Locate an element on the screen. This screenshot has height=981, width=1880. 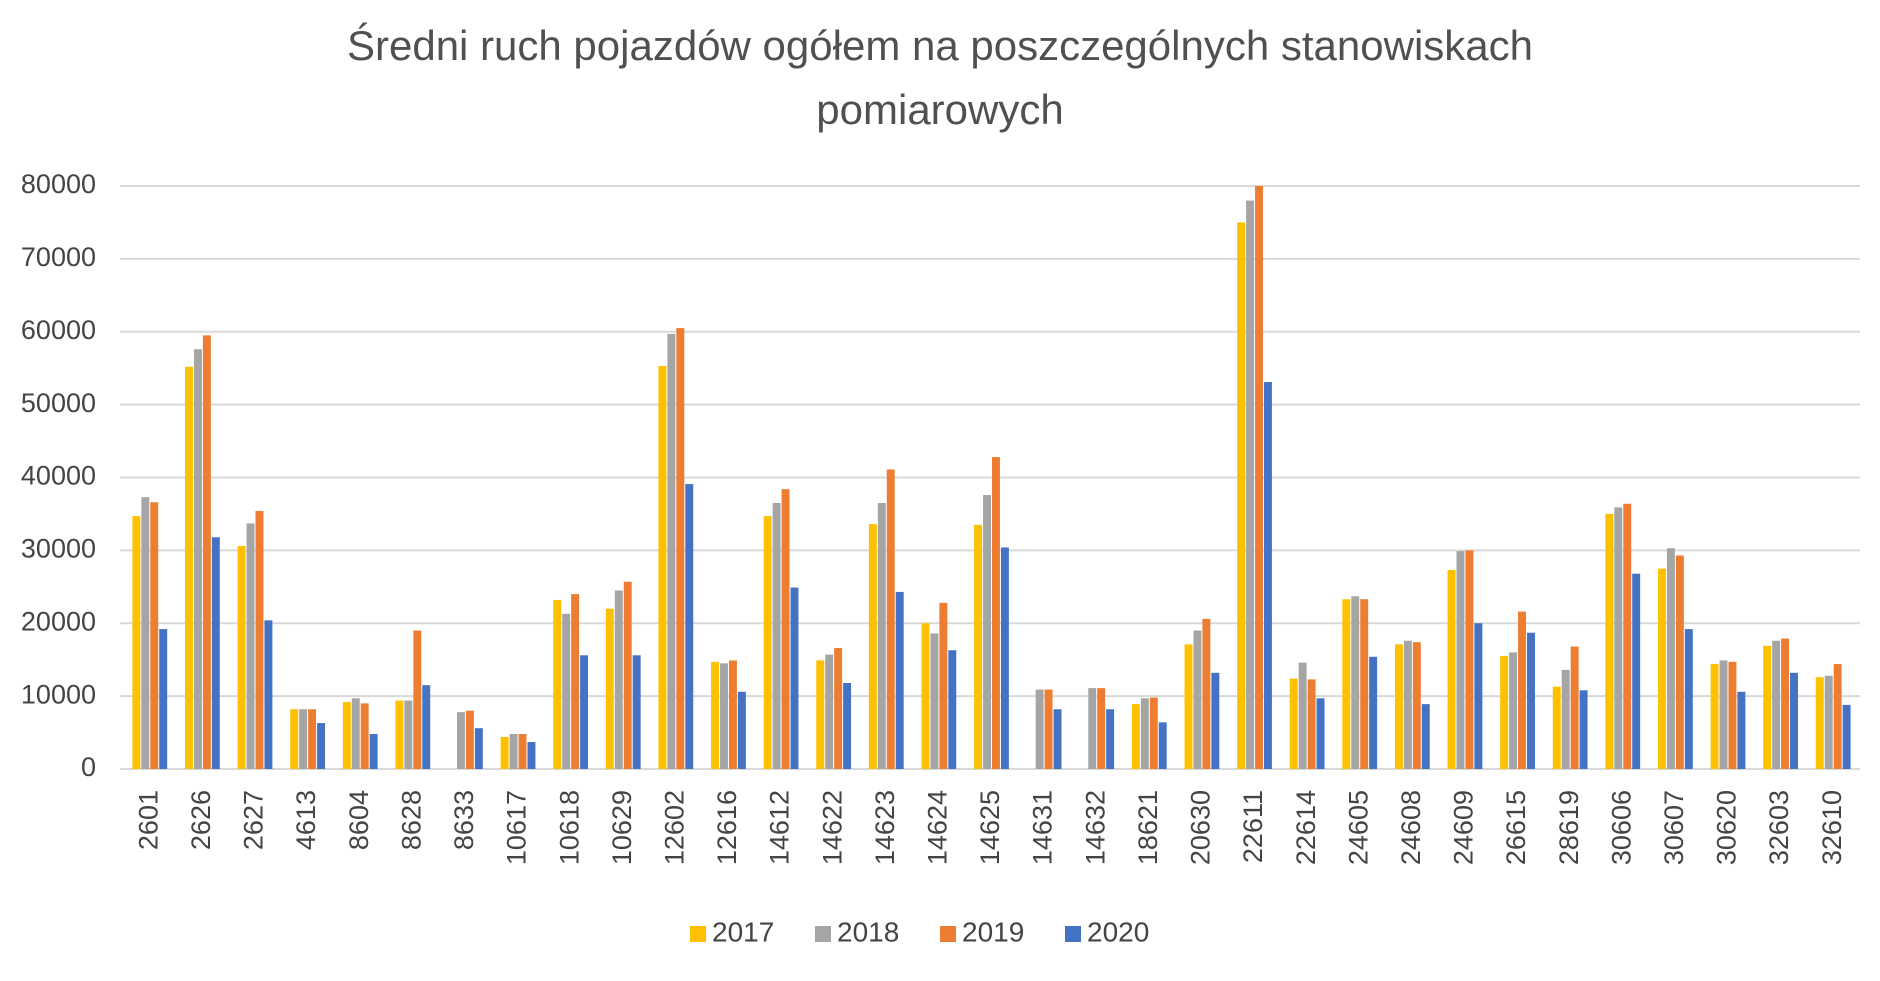
x-tick-label: 14624 is located at coordinates (938, 827).